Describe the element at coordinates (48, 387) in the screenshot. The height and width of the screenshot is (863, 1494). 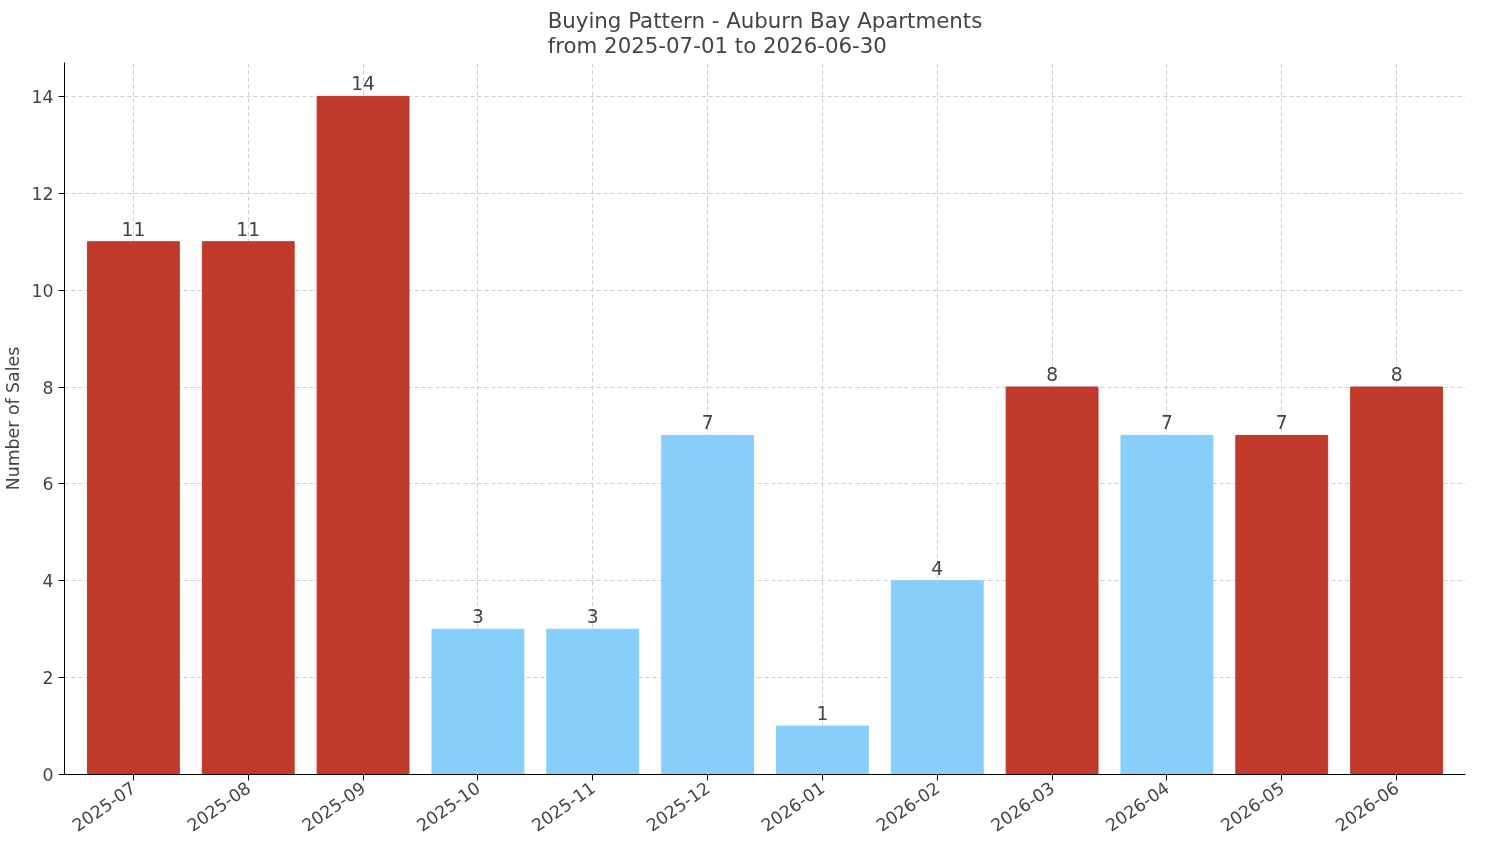
I see `y-tick-label: 8` at that location.